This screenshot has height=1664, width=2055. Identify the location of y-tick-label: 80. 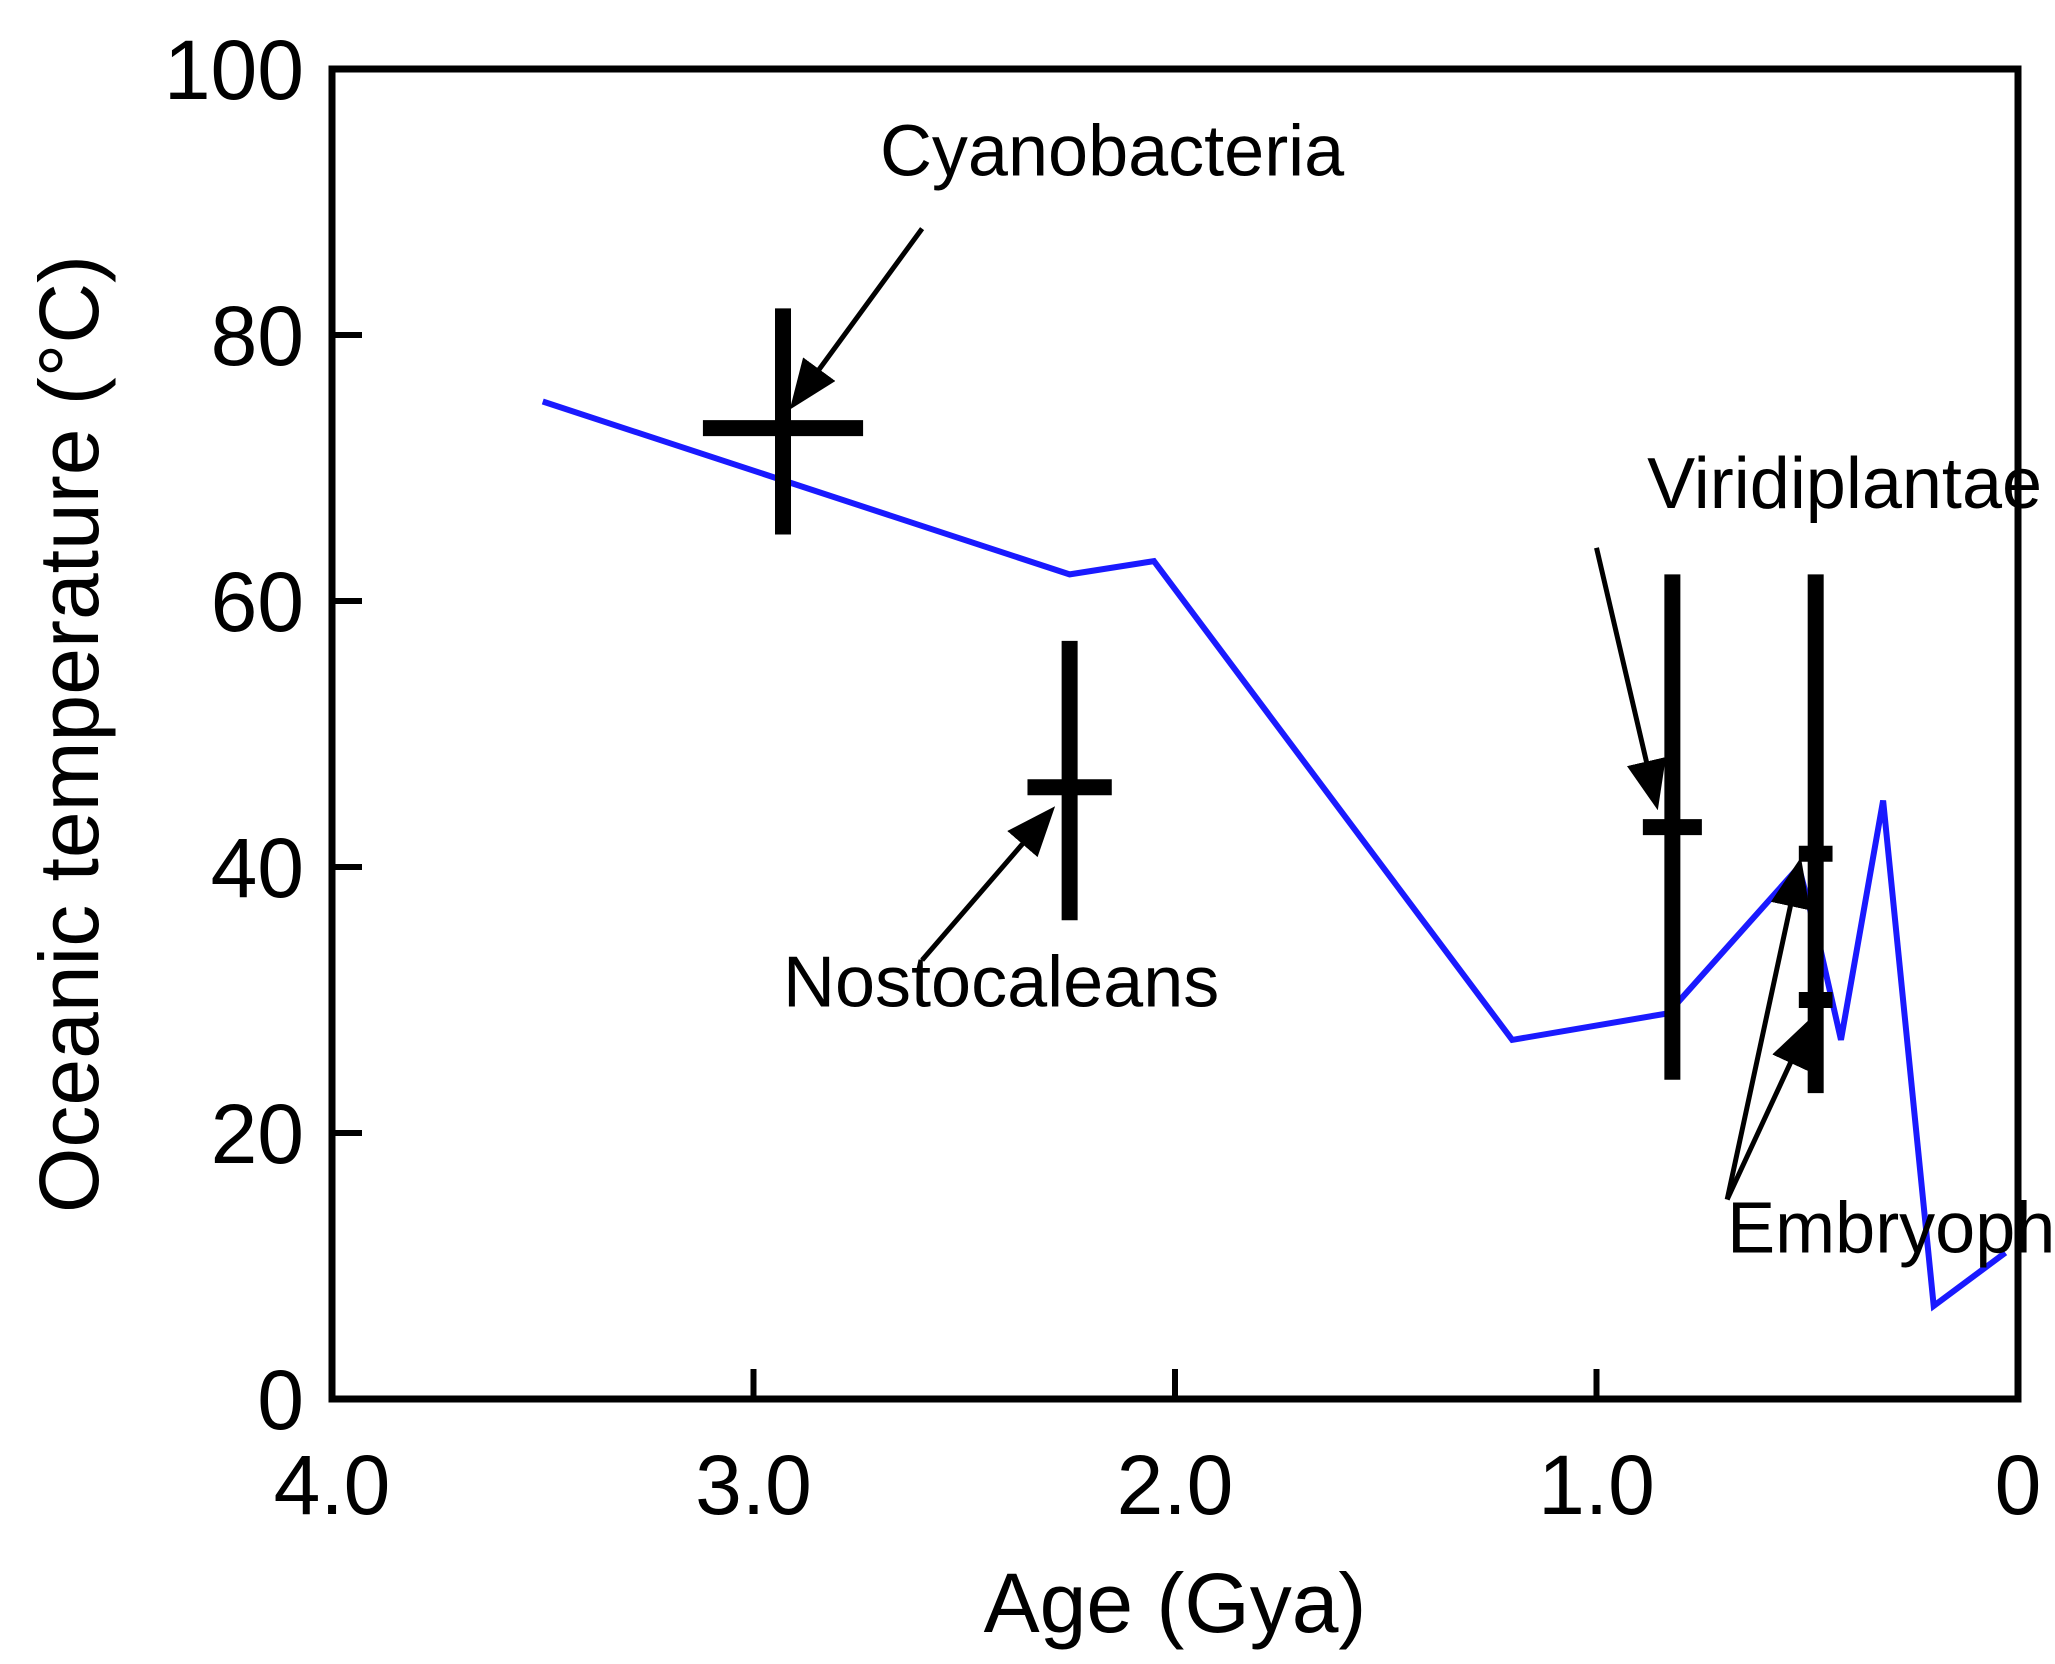
(257, 336).